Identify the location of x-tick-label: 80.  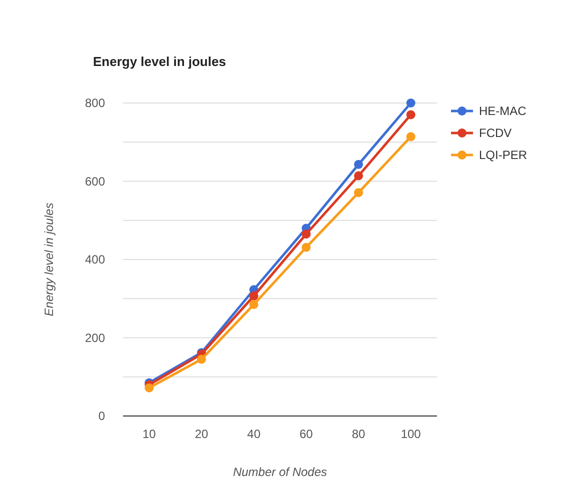
(359, 434).